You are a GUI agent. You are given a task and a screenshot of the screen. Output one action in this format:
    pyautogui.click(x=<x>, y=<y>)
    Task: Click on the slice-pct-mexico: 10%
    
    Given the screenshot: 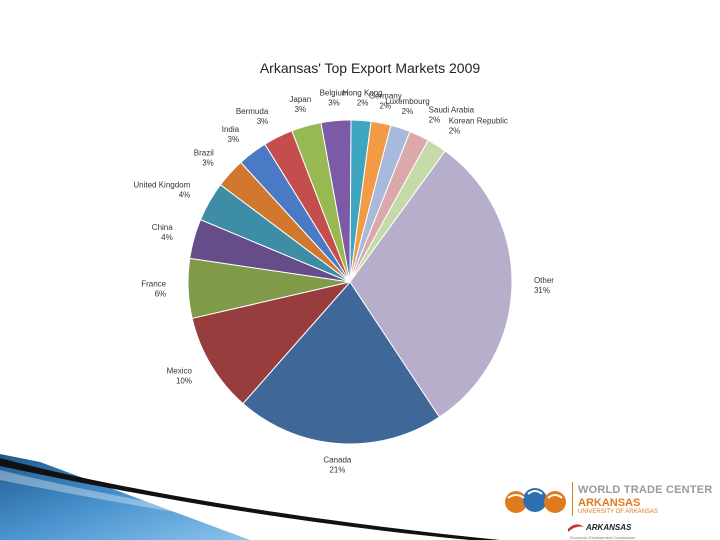 What is the action you would take?
    pyautogui.click(x=184, y=380)
    